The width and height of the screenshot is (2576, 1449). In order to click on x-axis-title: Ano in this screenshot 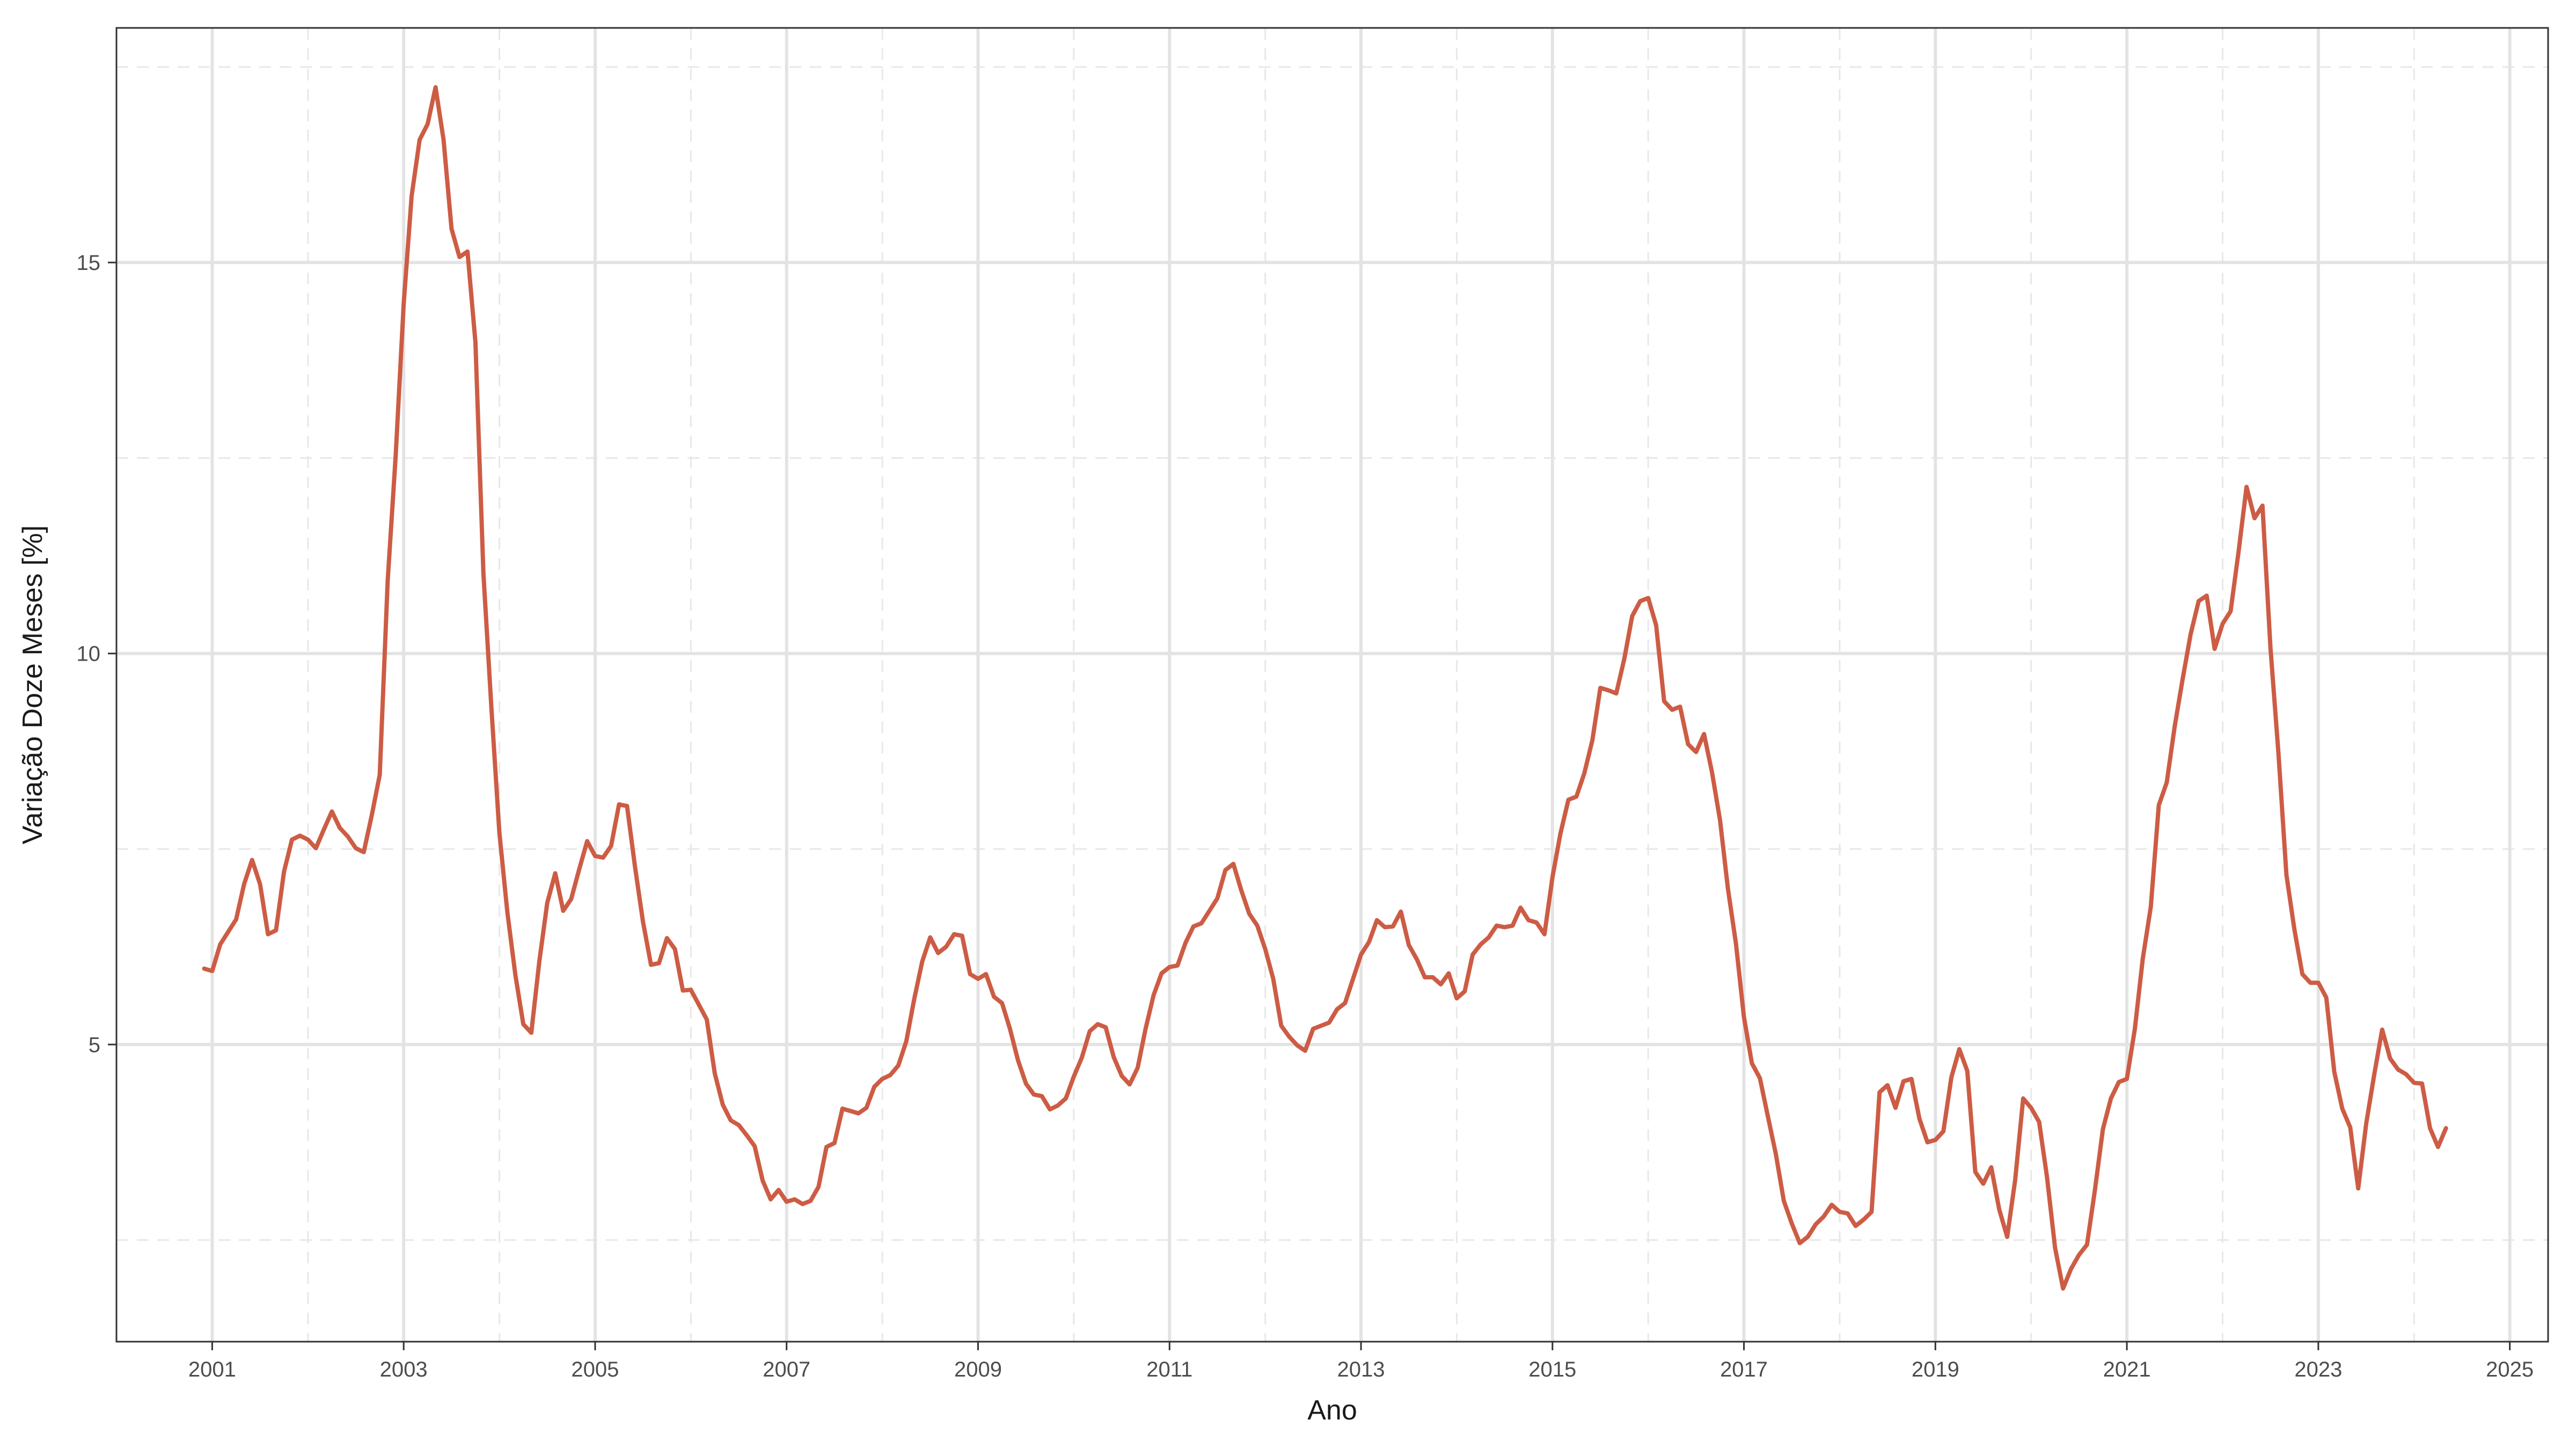, I will do `click(1332, 1410)`.